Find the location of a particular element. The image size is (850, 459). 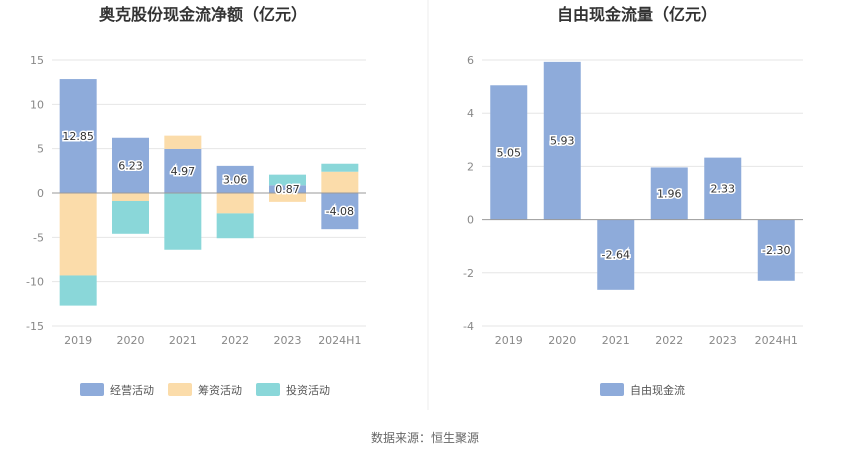

data-label: 1.96 is located at coordinates (669, 194).